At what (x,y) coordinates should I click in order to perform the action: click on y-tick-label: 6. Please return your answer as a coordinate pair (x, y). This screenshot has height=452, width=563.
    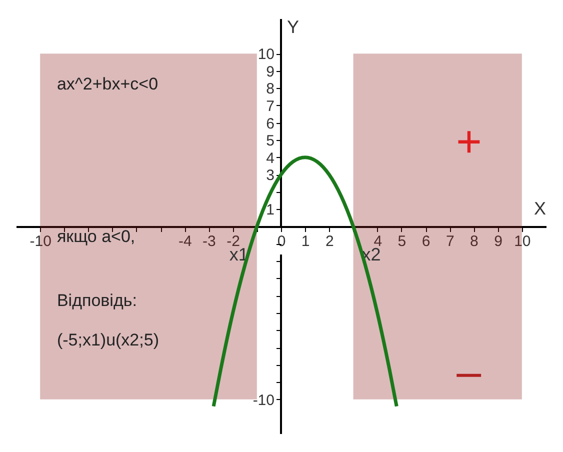
    Looking at the image, I should click on (270, 123).